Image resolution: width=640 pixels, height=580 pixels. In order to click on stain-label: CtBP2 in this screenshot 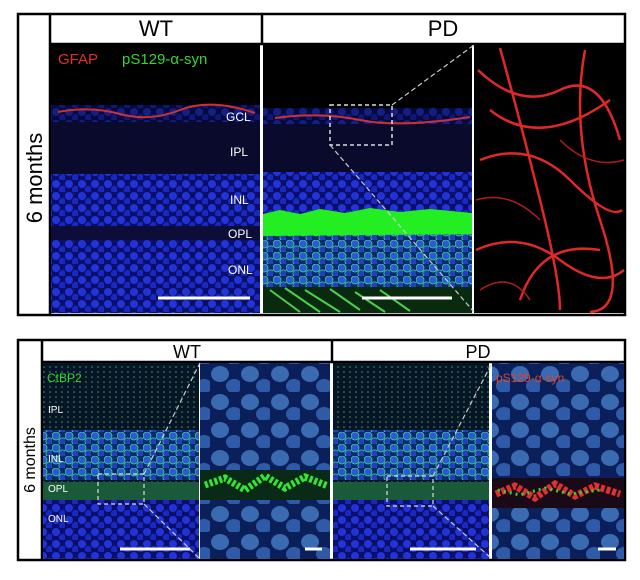, I will do `click(64, 378)`.